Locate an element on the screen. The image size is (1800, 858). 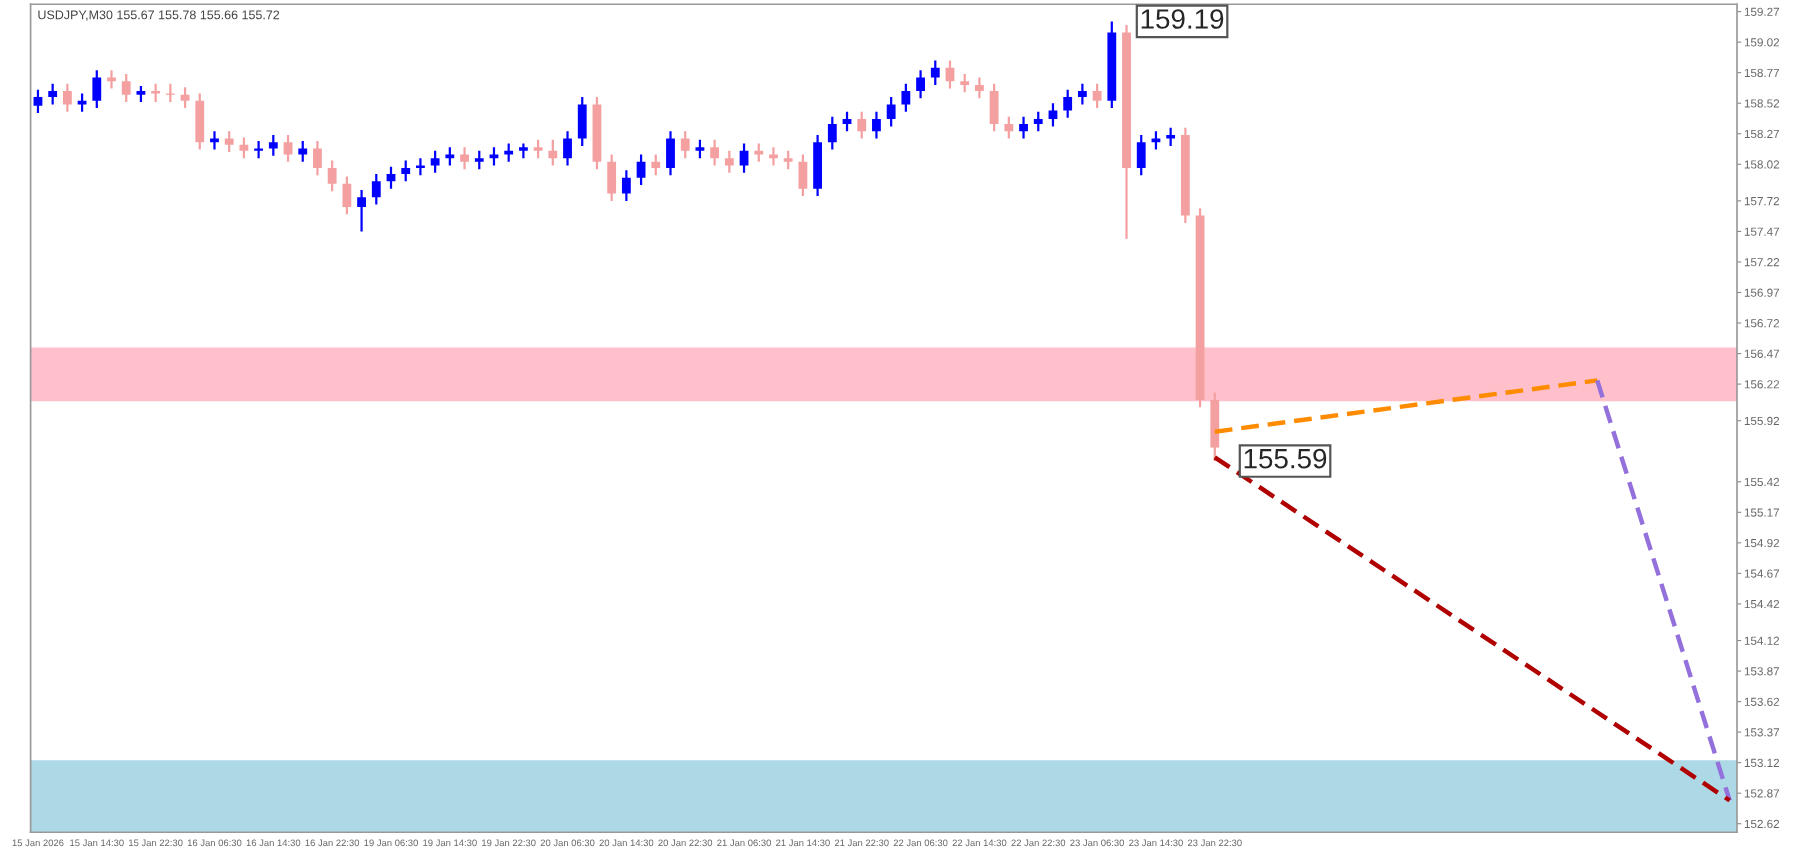
annotation: 155.59 is located at coordinates (1285, 458).